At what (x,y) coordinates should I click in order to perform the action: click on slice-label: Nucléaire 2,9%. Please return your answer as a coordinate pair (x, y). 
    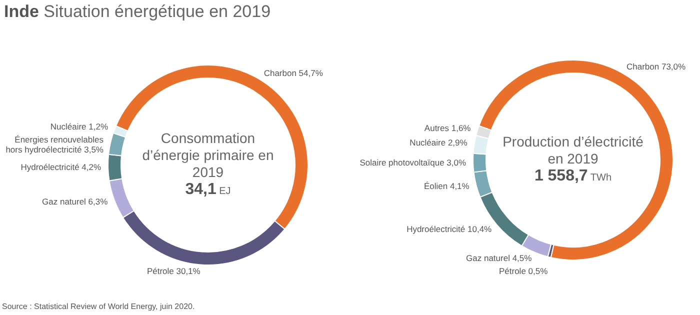
    Looking at the image, I should click on (439, 143).